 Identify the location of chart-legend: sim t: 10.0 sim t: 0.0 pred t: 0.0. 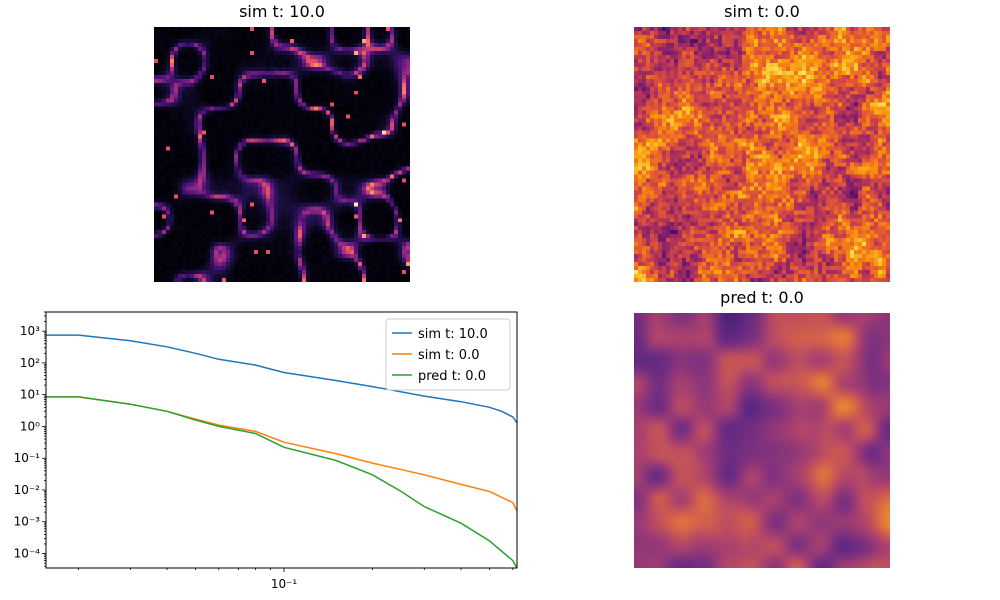
(448, 354).